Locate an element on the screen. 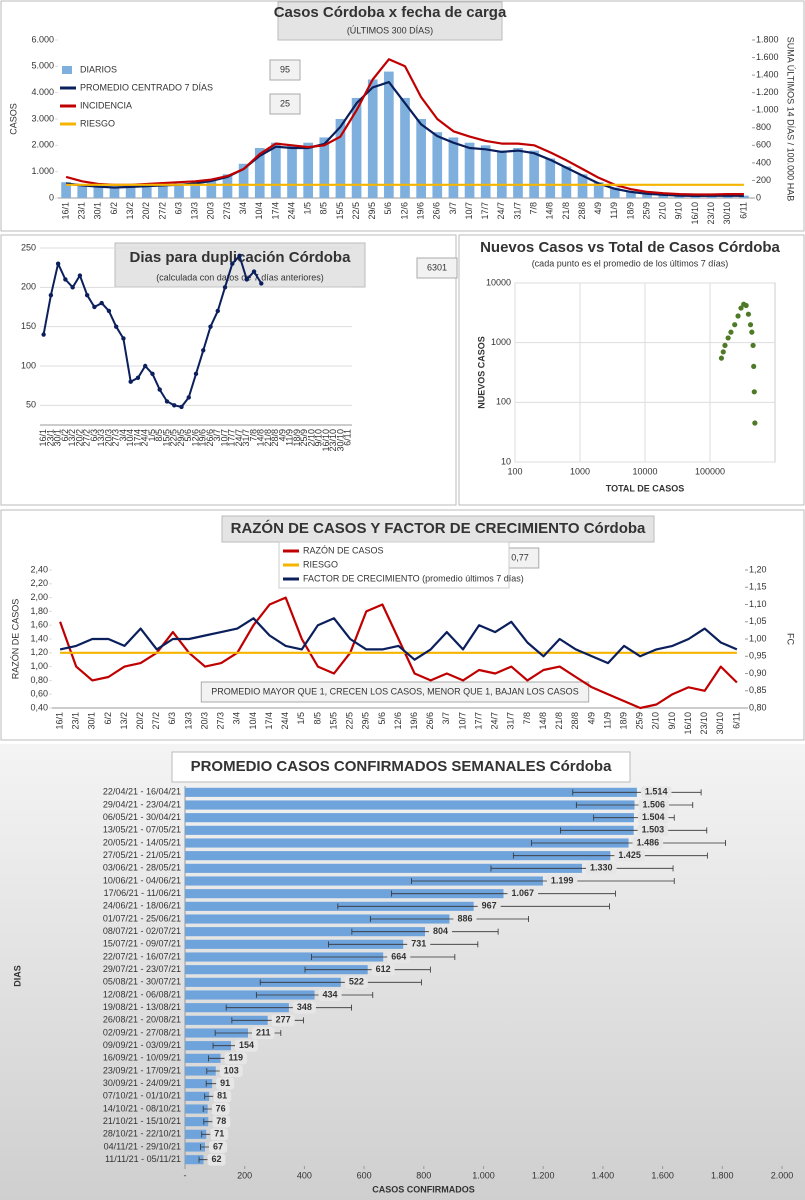  y-tick-label: 24/06/21 - 18/06/21 is located at coordinates (142, 906).